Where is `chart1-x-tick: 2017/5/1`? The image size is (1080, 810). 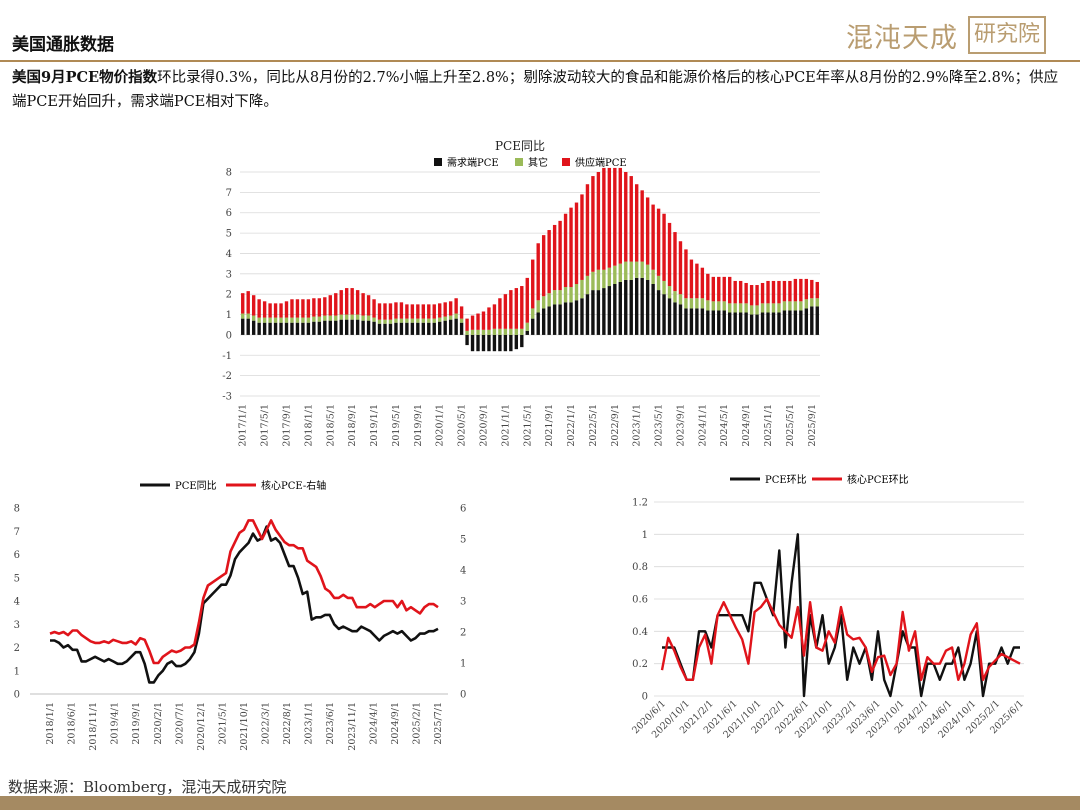 chart1-x-tick: 2017/5/1 is located at coordinates (265, 425).